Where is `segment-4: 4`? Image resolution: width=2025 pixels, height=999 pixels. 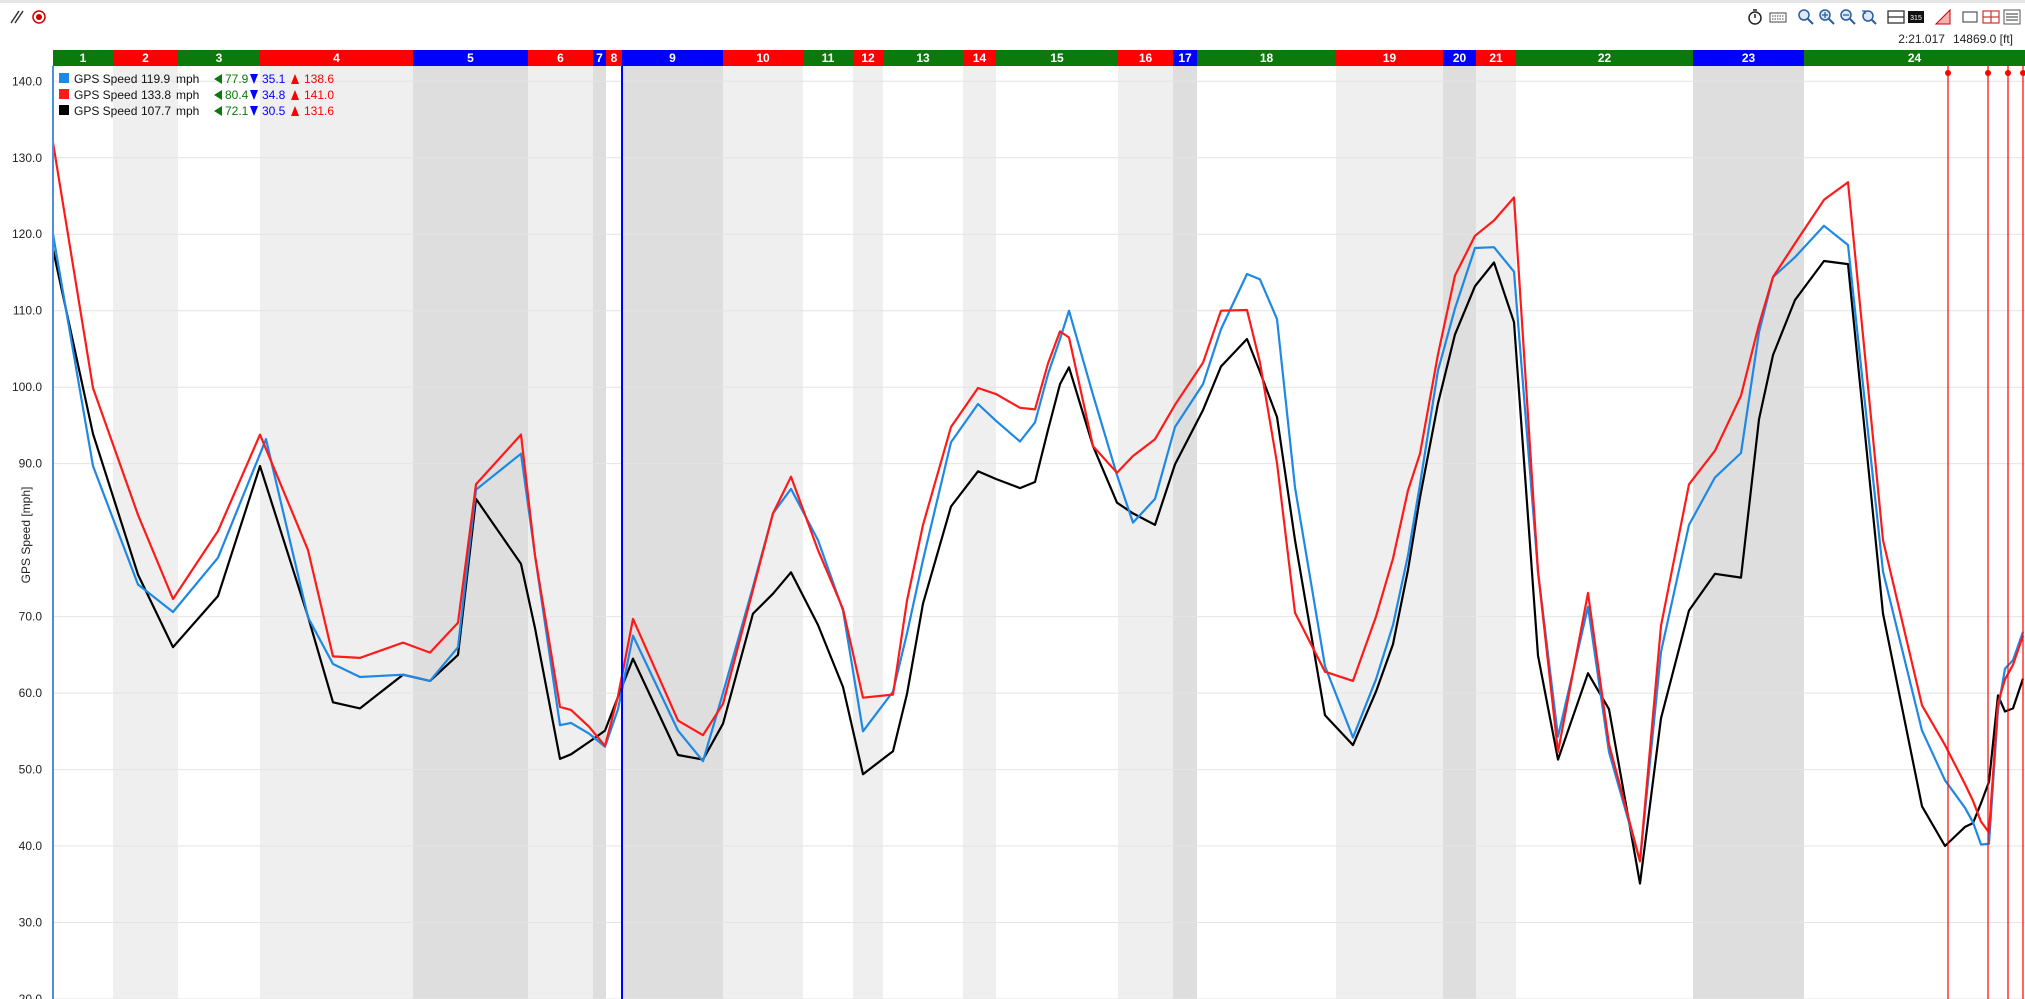
segment-4: 4 is located at coordinates (336, 58).